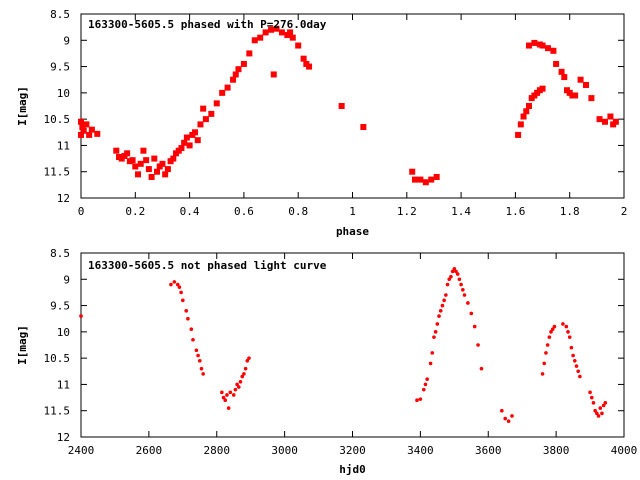 This screenshot has height=480, width=640. Describe the element at coordinates (57, 411) in the screenshot. I see `y-tick-label: 11.5` at that location.